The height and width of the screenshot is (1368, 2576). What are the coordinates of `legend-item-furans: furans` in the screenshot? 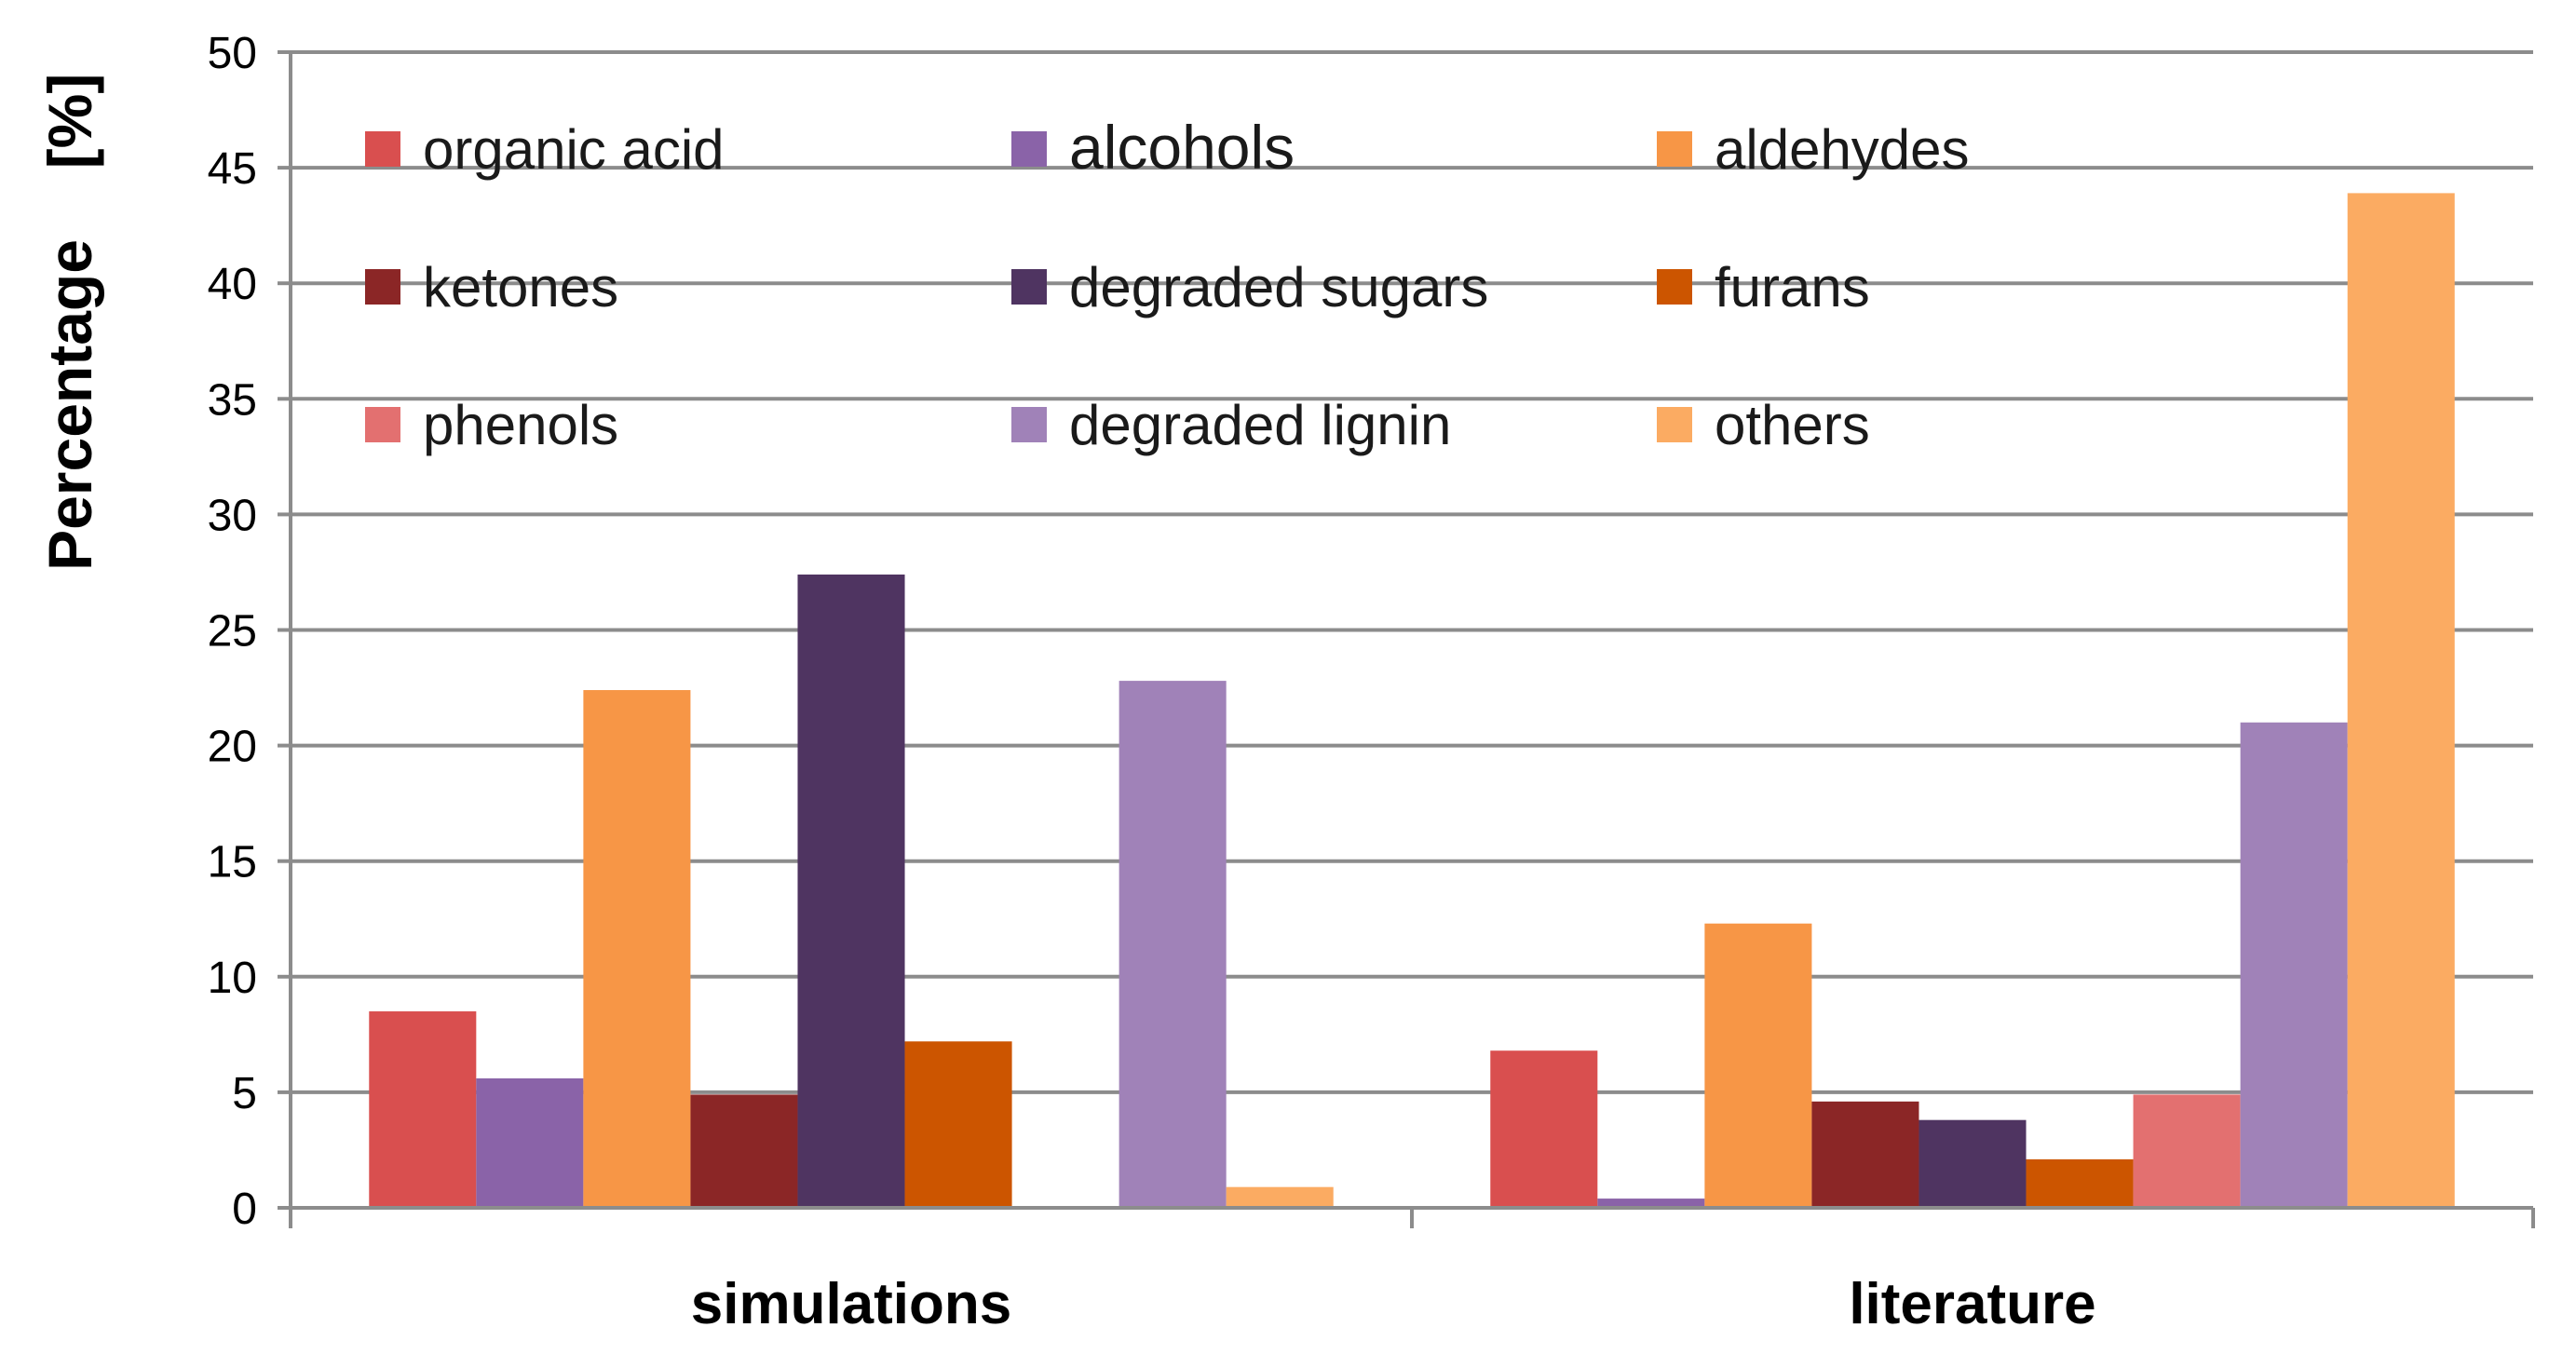 It's located at (1763, 287).